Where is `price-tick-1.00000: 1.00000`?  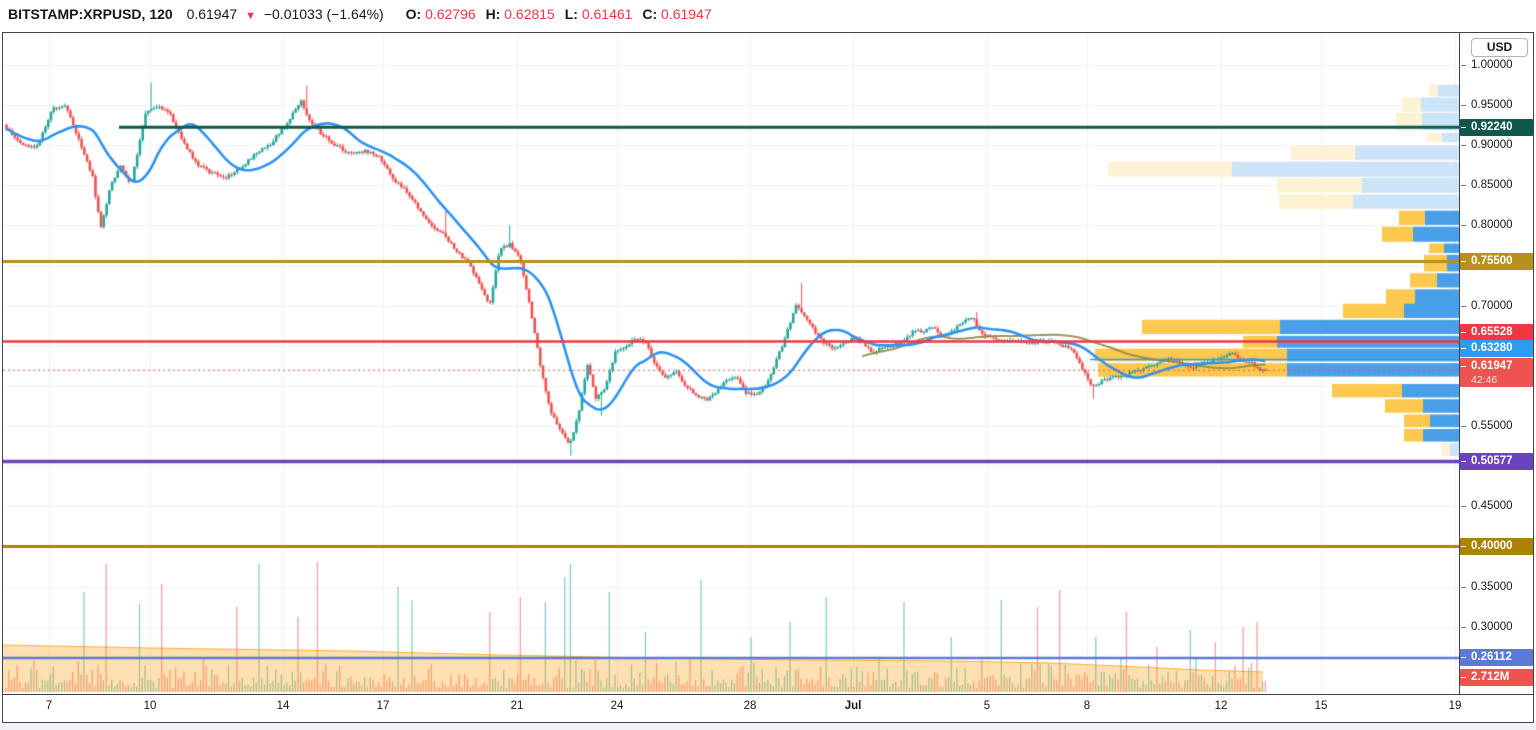
price-tick-1.00000: 1.00000 is located at coordinates (1496, 65).